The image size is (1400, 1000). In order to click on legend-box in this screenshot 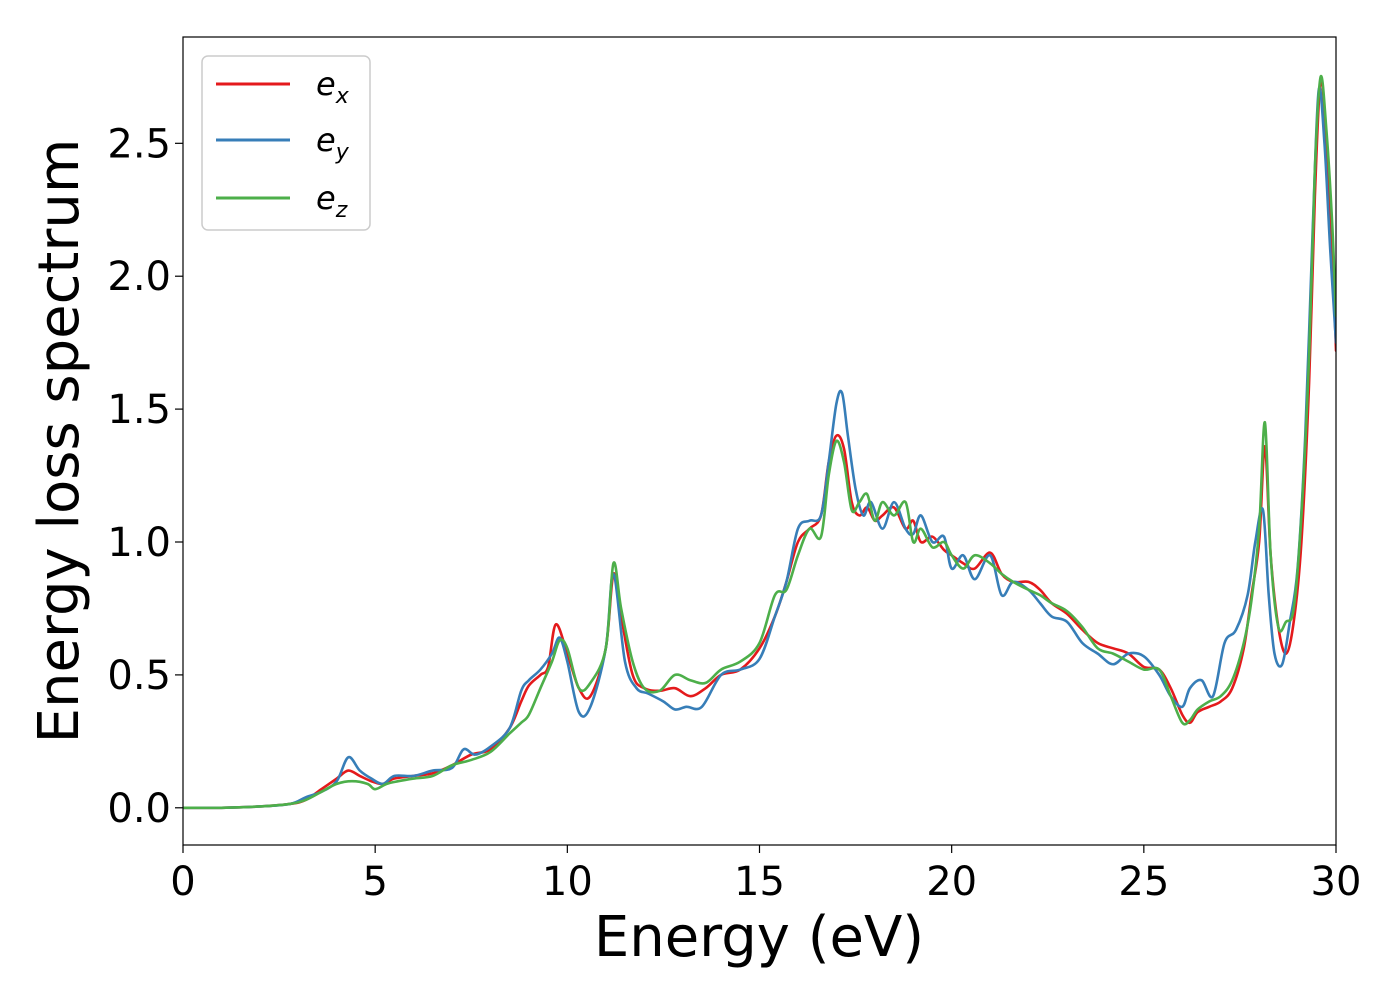, I will do `click(286, 143)`.